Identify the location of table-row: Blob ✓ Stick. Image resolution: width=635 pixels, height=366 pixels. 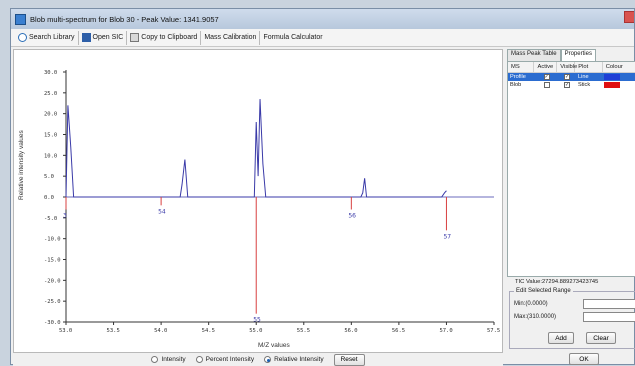
(571, 85).